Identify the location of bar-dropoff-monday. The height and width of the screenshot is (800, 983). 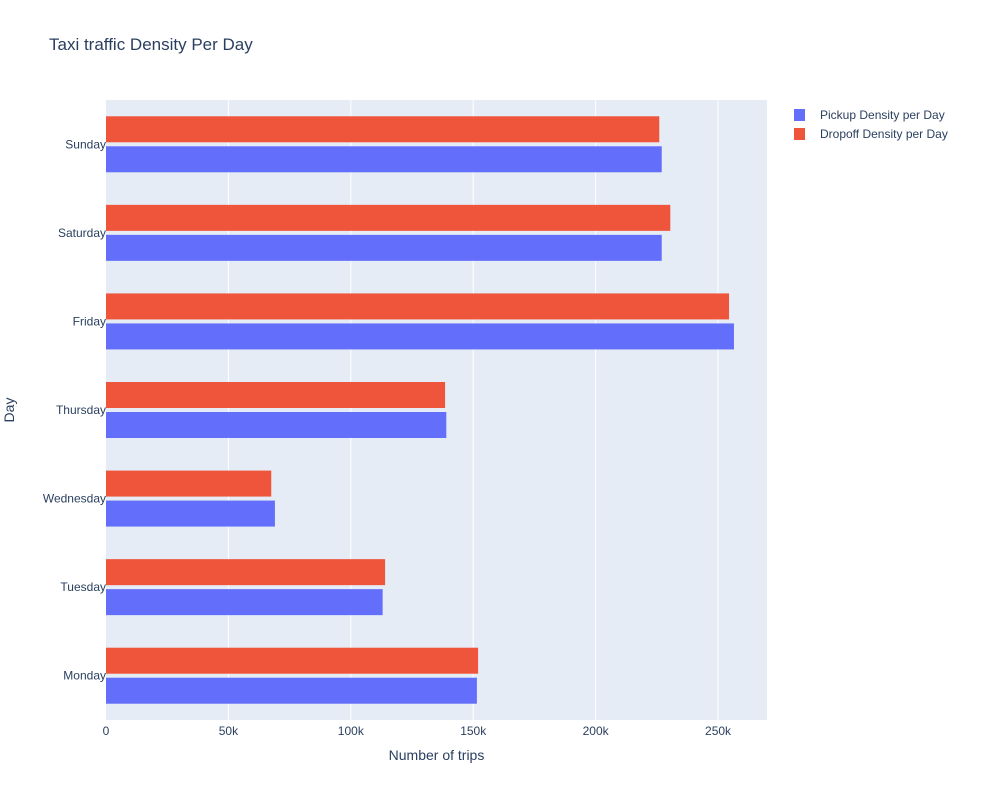
(292, 660).